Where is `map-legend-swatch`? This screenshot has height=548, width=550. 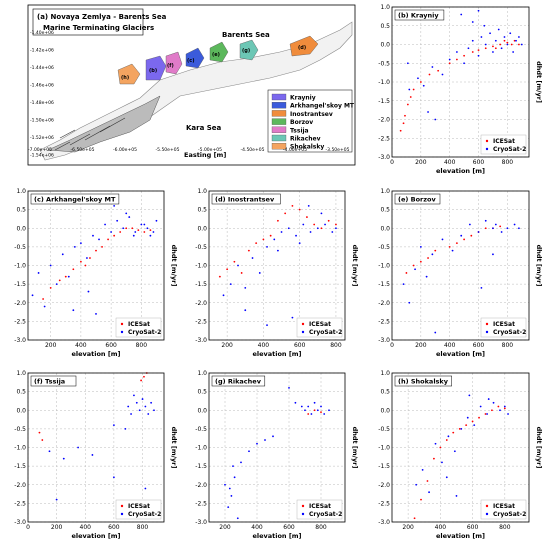
map-legend-swatch is located at coordinates (279, 129).